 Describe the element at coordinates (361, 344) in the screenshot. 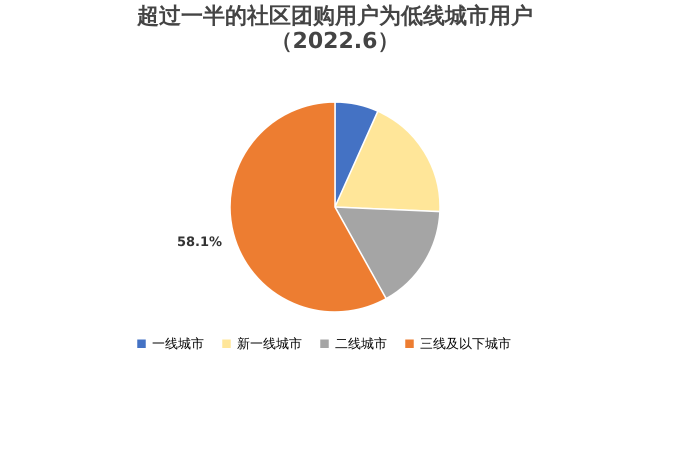

I see `legend-label: 二线城市` at that location.